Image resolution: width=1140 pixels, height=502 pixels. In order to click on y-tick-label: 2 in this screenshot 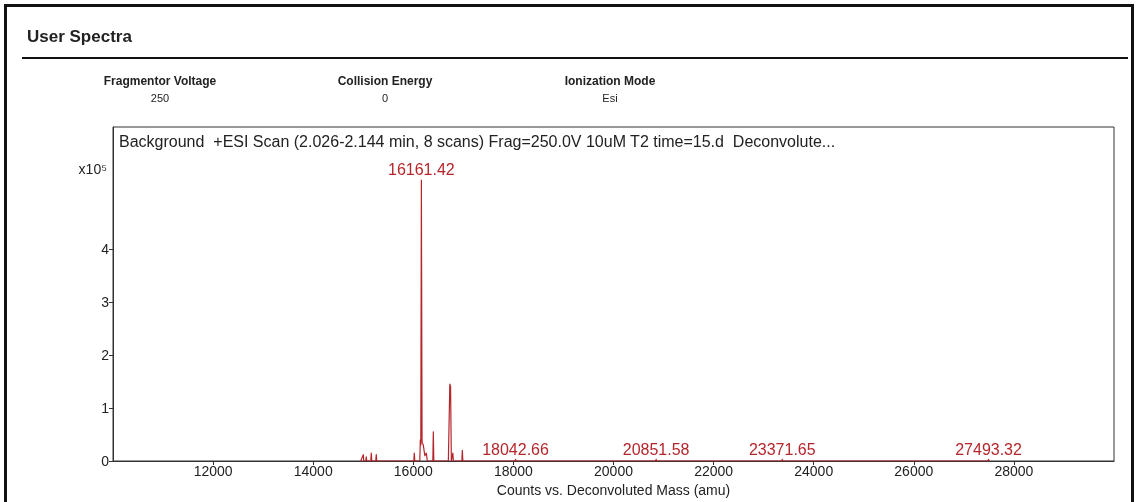, I will do `click(105, 354)`.